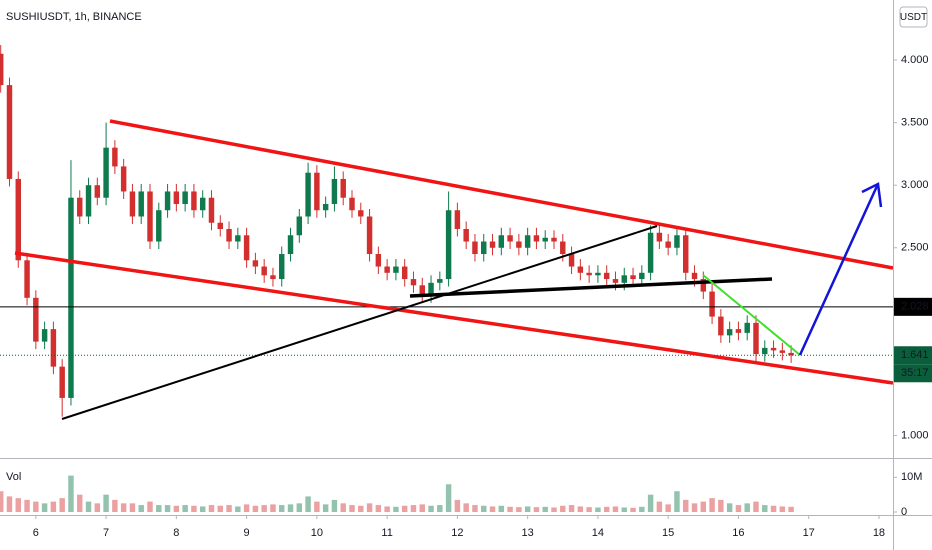  I want to click on price-label: 1.641, so click(915, 355).